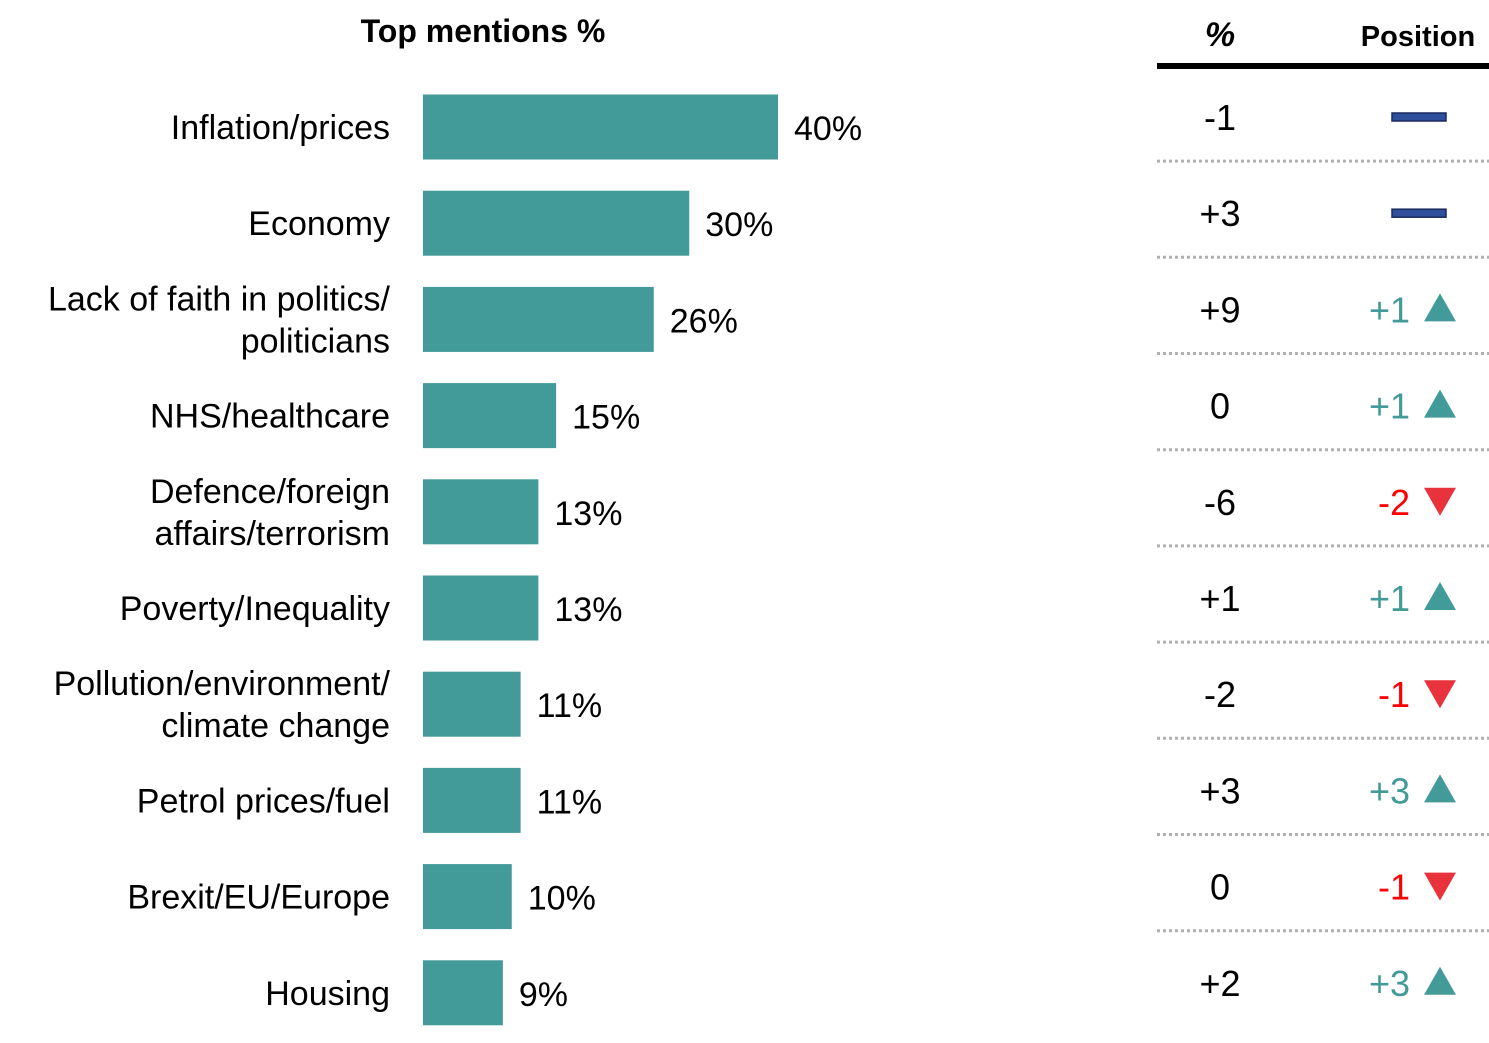 This screenshot has height=1043, width=1489. What do you see at coordinates (222, 684) in the screenshot?
I see `category-label-line: Pollution/environment/` at bounding box center [222, 684].